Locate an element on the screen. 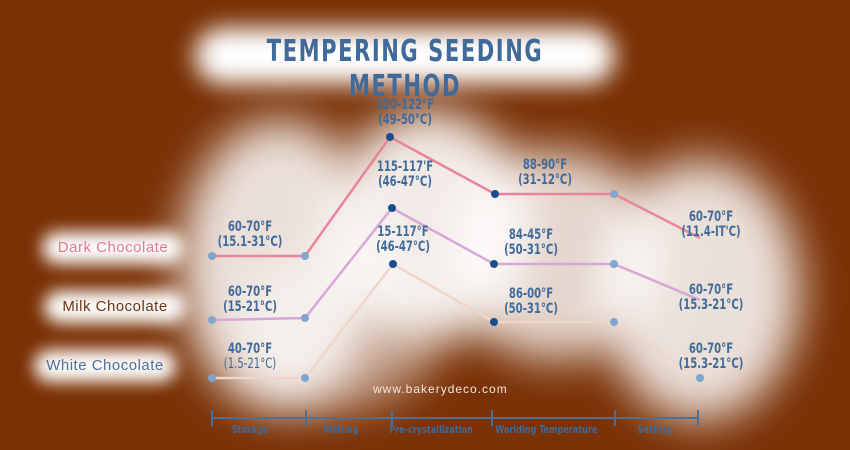  label-milk-set: 60-70°F (15.3-21°C) is located at coordinates (711, 297).